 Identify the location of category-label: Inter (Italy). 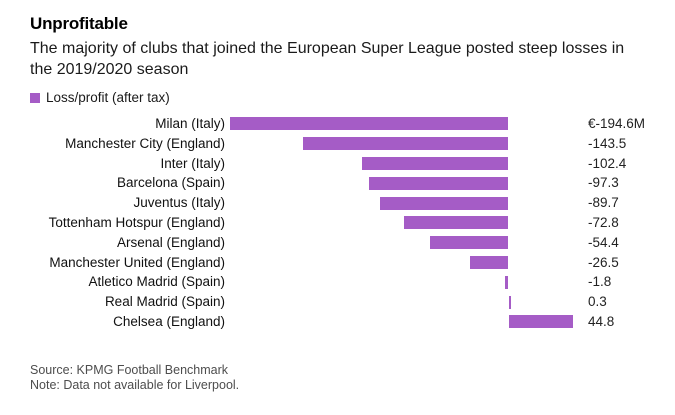
(192, 163).